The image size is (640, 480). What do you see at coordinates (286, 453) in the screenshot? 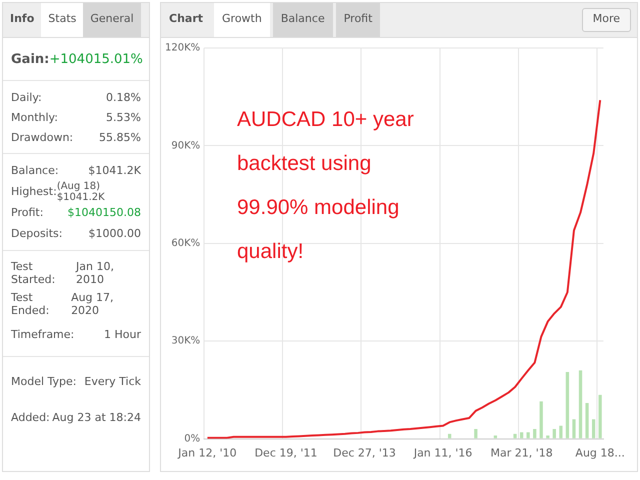
I see `x-tick-label: Dec 19, '11` at bounding box center [286, 453].